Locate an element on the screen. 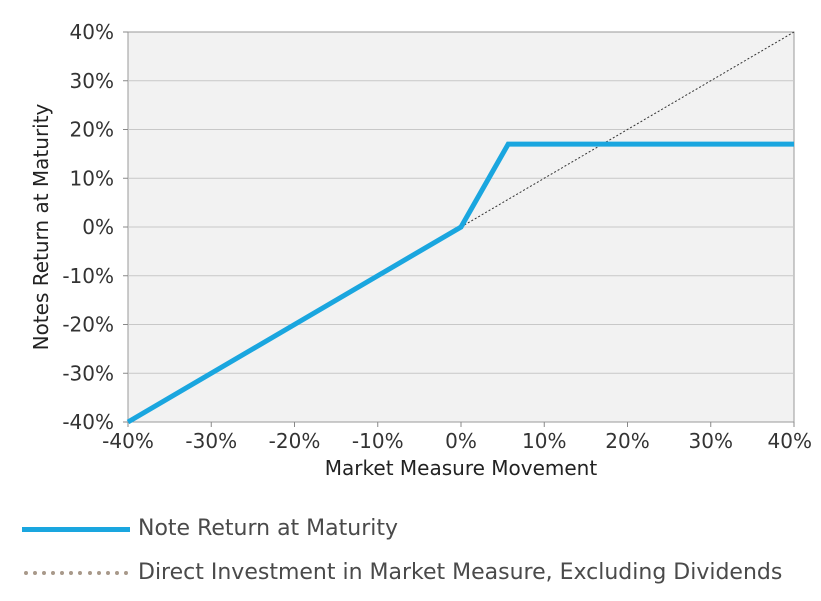 The image size is (821, 601). legend-swatch-dotted-line is located at coordinates (76, 573).